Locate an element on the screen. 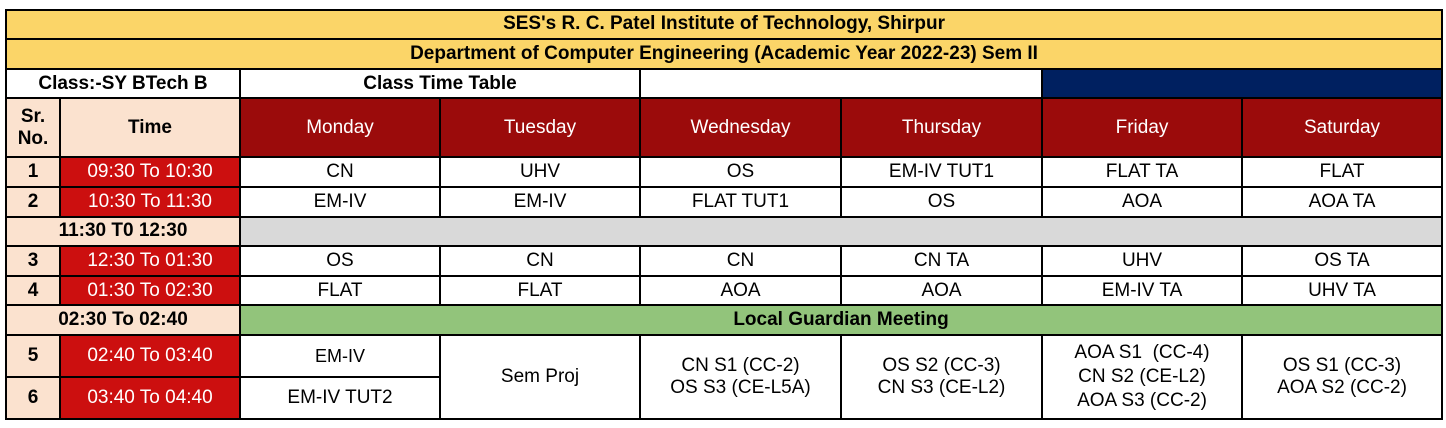 This screenshot has width=1446, height=428. sr-no-line1: Sr. is located at coordinates (33, 116).